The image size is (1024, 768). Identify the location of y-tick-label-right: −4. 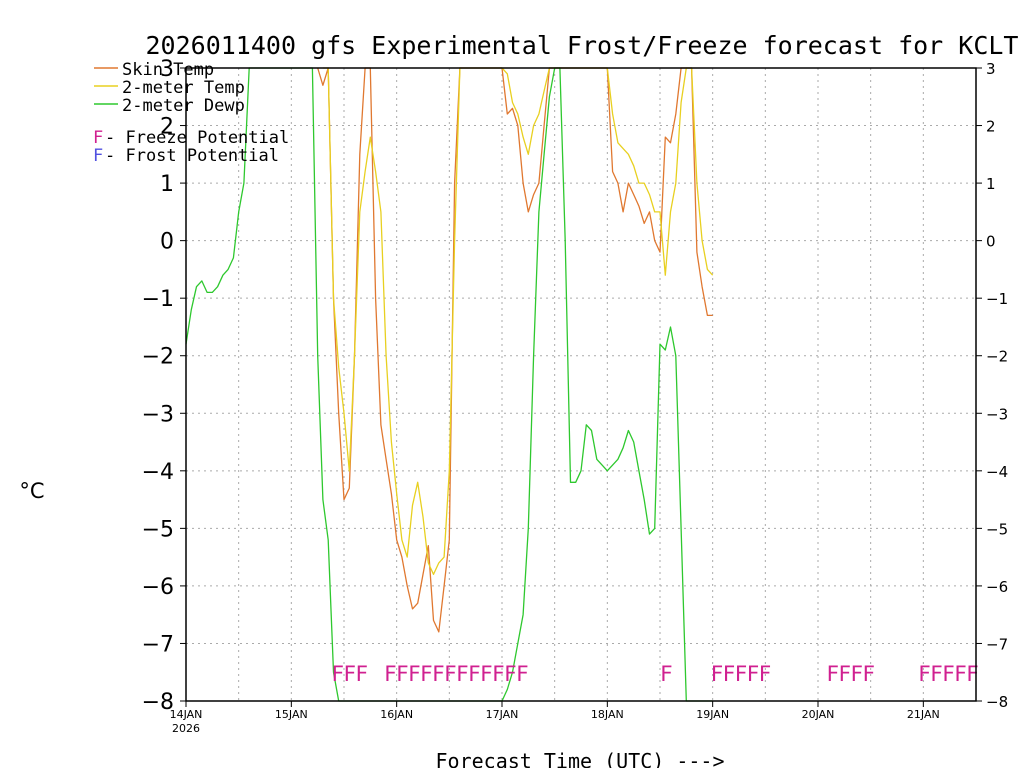
(997, 472).